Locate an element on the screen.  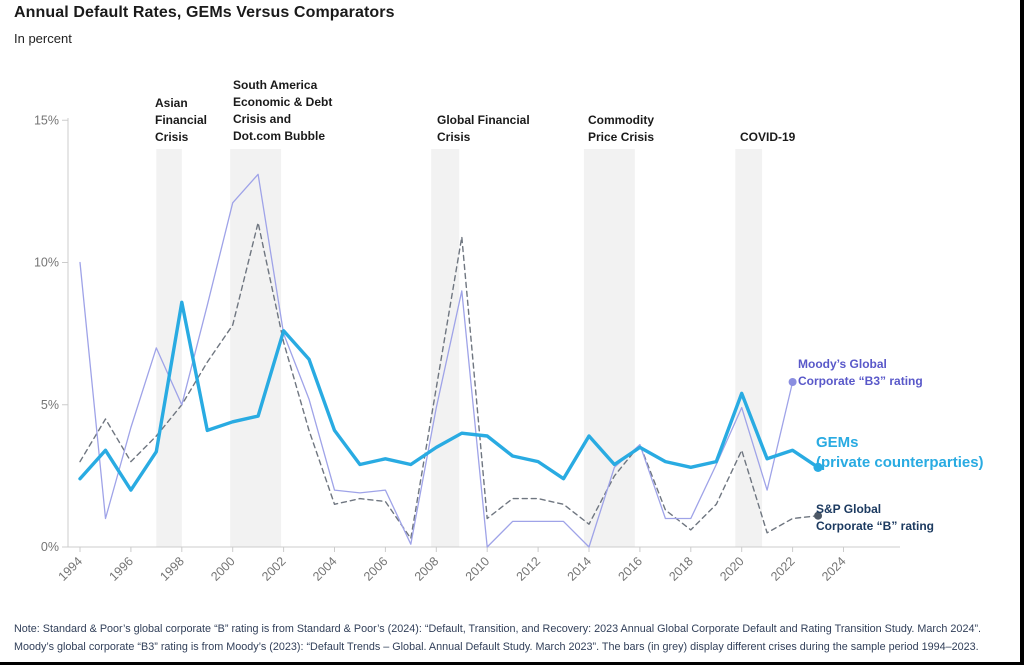
x-tick-label: 2002 is located at coordinates (274, 569).